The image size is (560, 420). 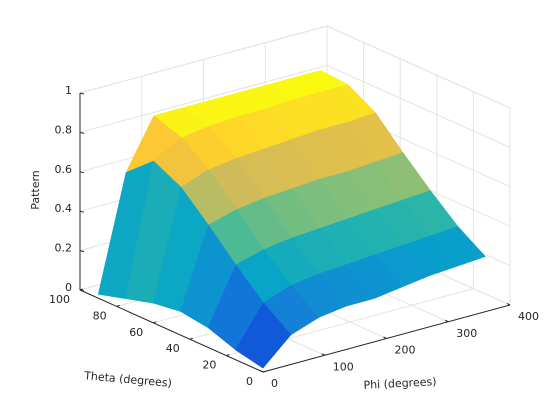 I want to click on x-tick-label: 0, so click(x=274, y=383).